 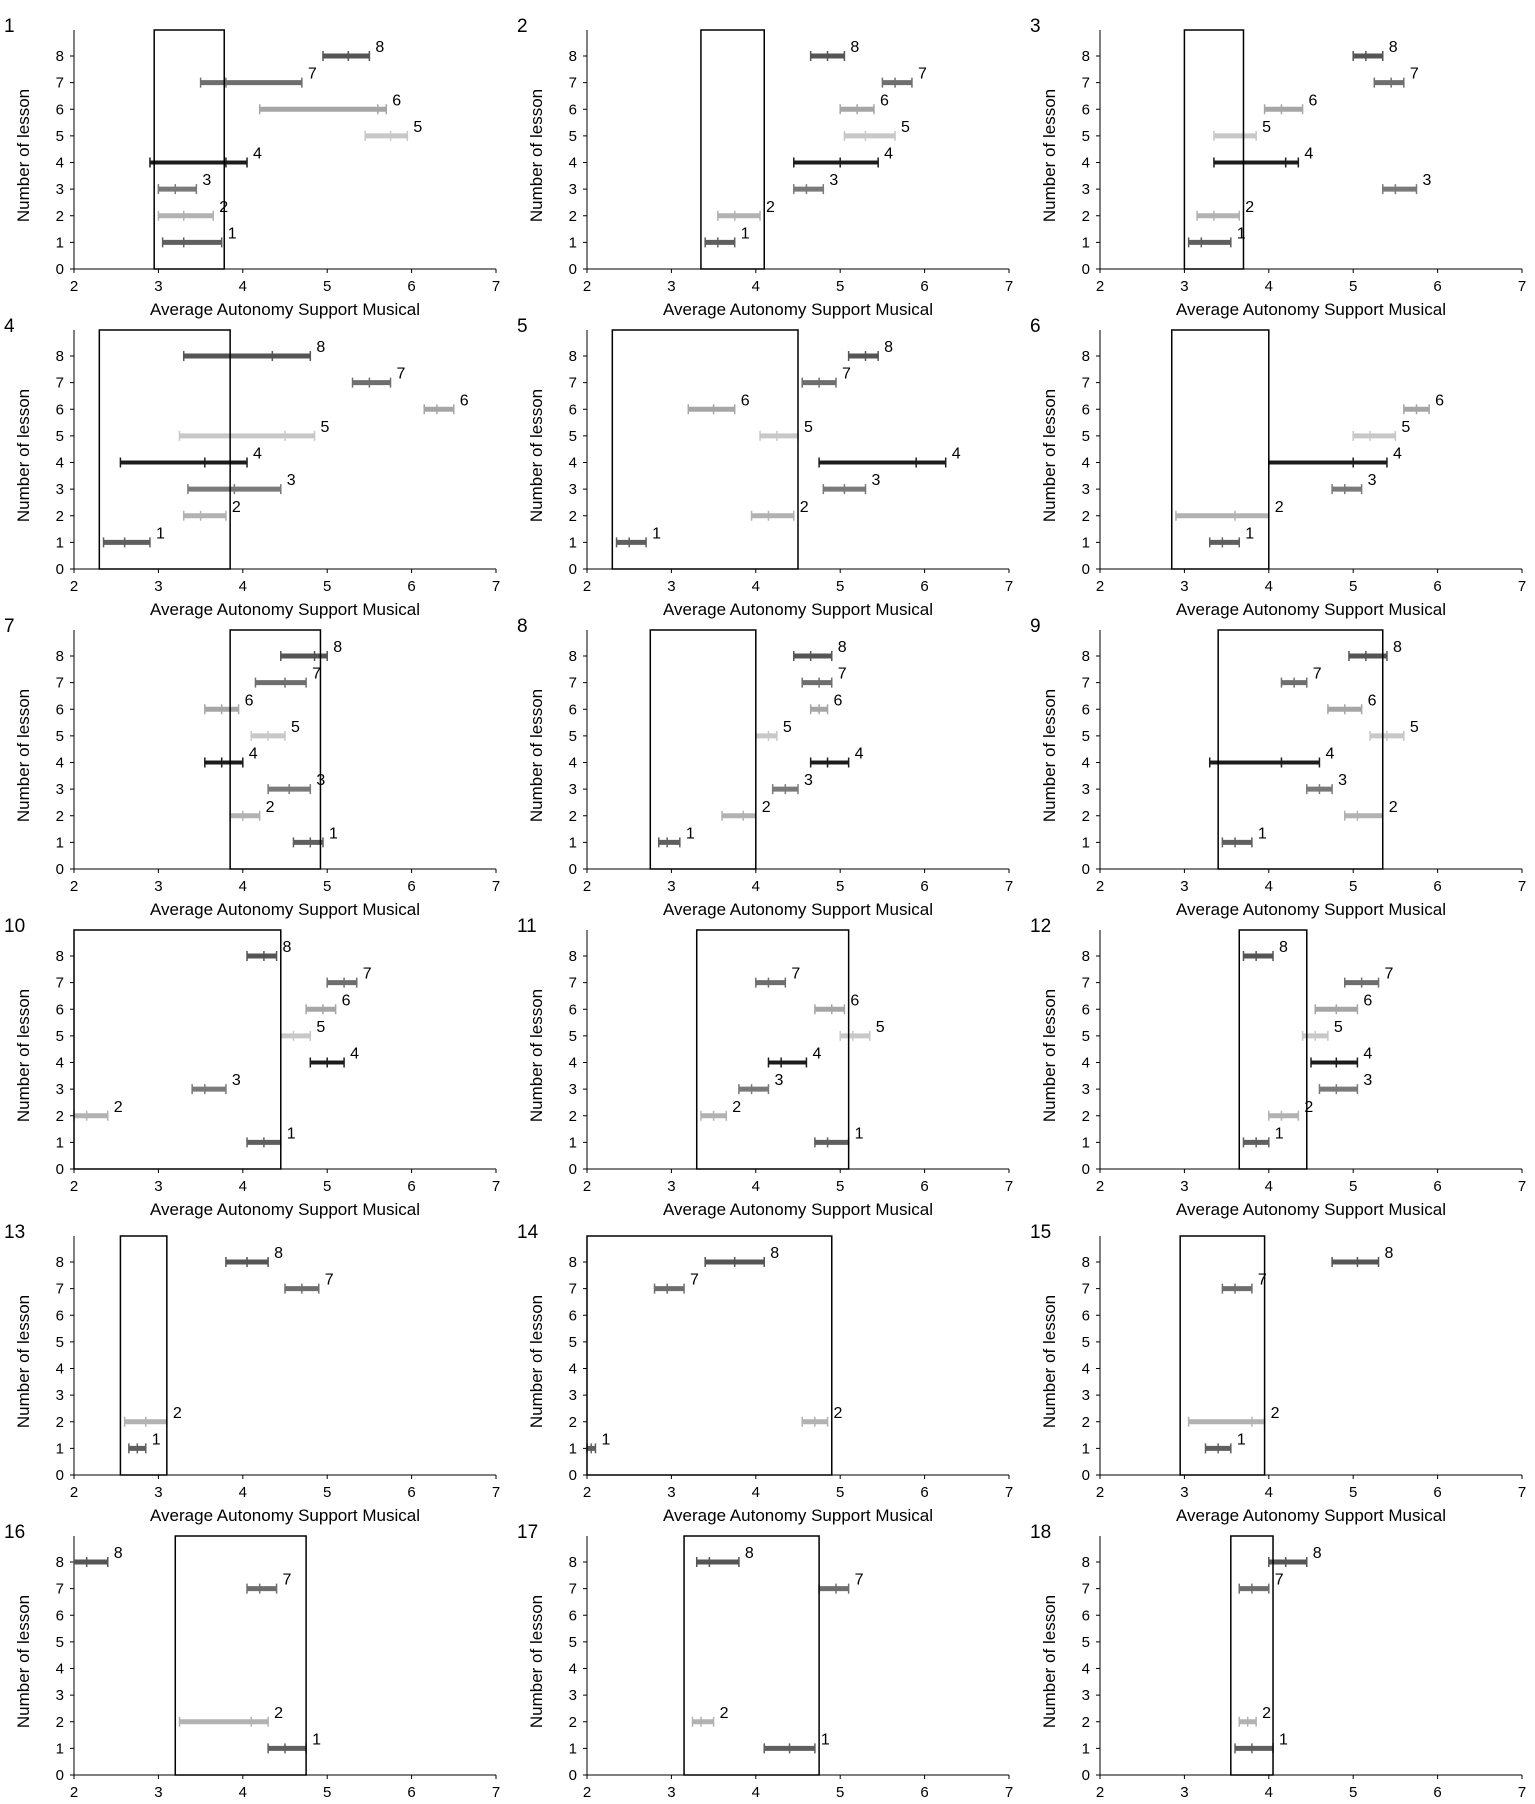 I want to click on panel-number: 1, so click(x=9, y=26).